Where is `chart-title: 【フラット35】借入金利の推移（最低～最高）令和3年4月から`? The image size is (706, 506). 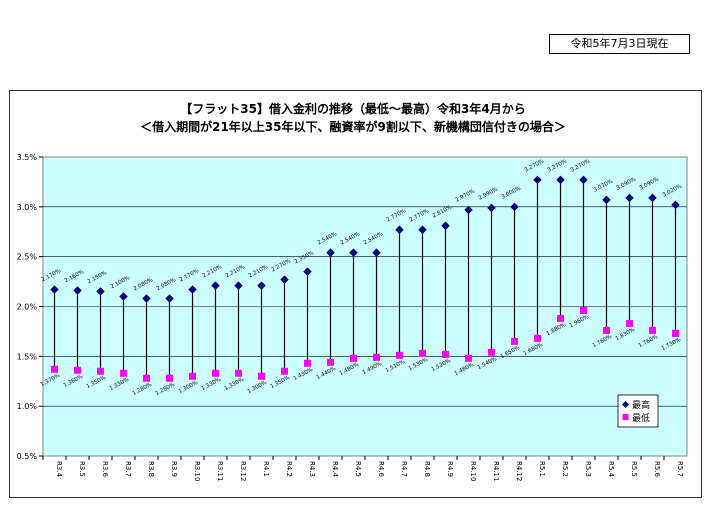
chart-title: 【フラット35】借入金利の推移（最低～最高）令和3年4月から is located at coordinates (353, 109).